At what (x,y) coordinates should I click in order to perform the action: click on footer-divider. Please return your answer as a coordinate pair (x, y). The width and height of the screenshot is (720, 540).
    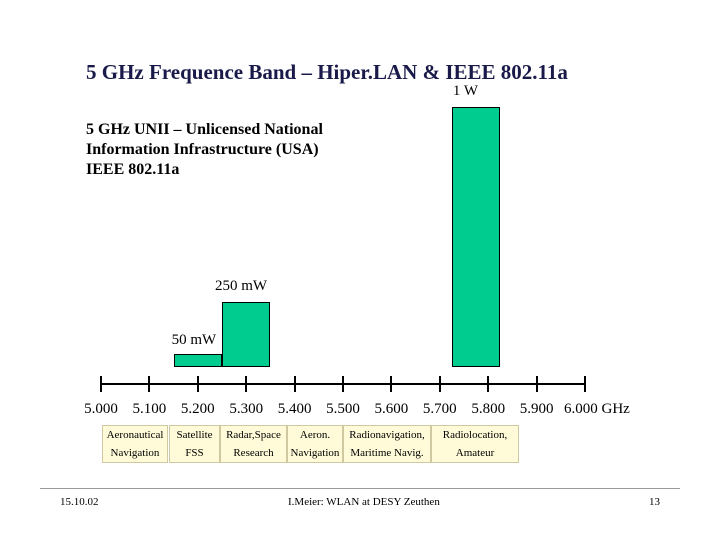
    Looking at the image, I should click on (360, 488).